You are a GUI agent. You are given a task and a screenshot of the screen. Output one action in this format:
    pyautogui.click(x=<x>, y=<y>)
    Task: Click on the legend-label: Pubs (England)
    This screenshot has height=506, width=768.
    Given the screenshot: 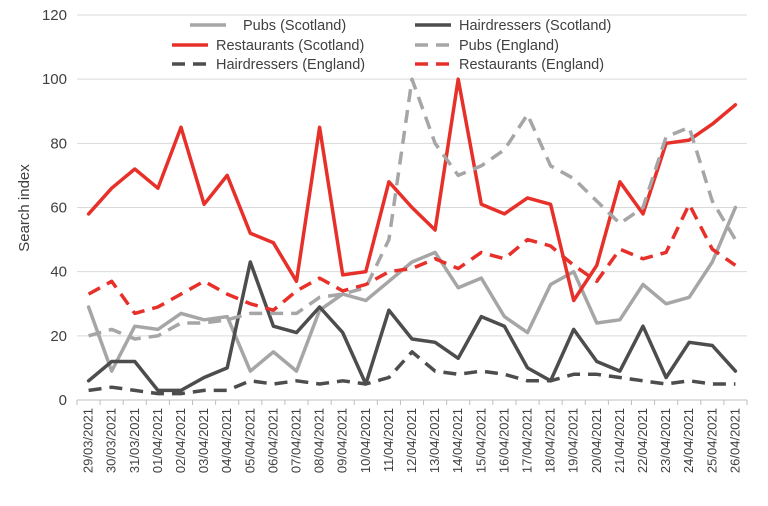 What is the action you would take?
    pyautogui.click(x=509, y=46)
    